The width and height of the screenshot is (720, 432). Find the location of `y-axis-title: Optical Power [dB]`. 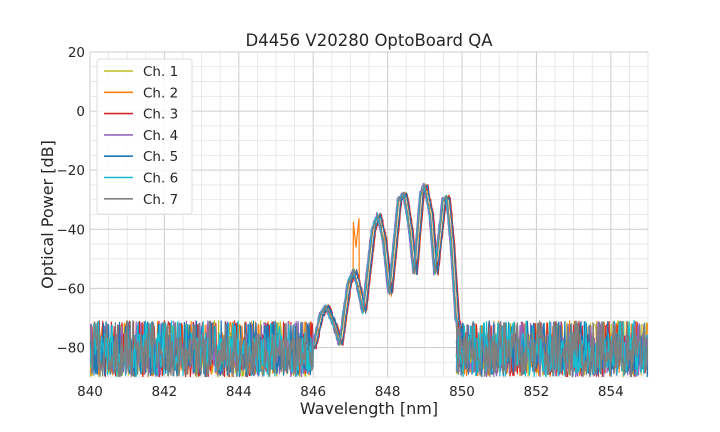

y-axis-title: Optical Power [dB] is located at coordinates (47, 214).